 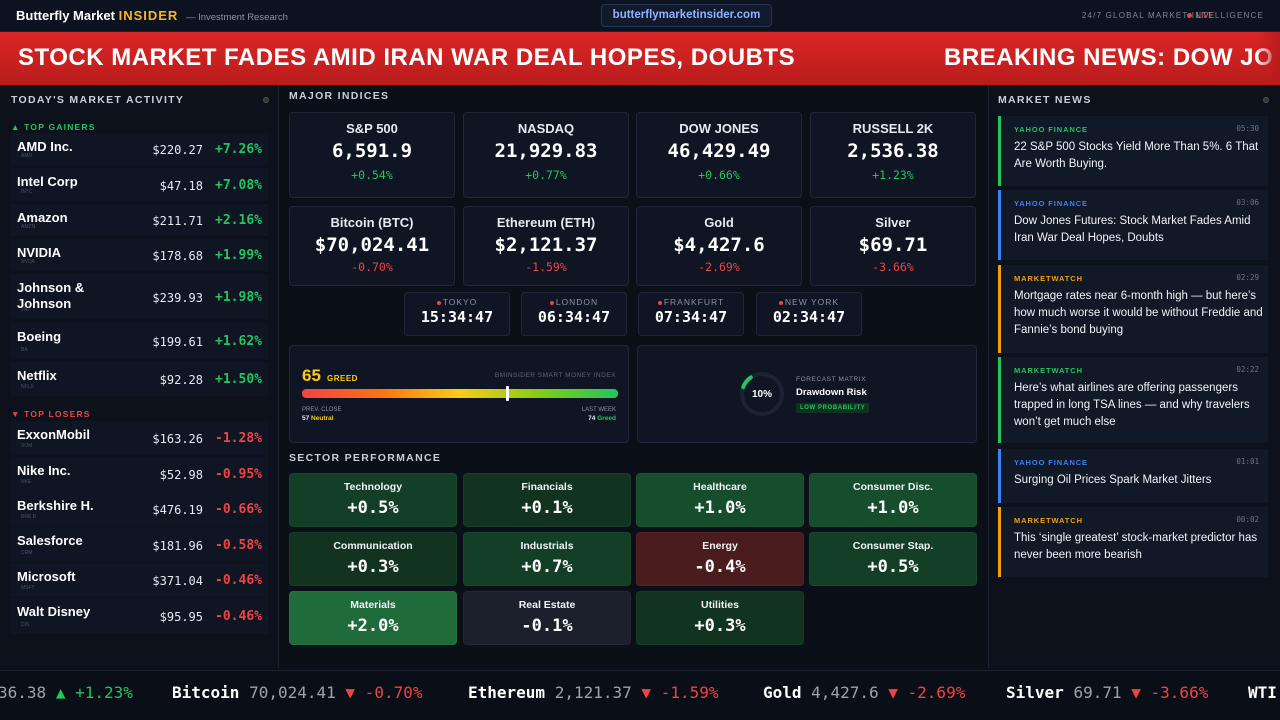 I want to click on stock-price: $211.71, so click(x=177, y=221).